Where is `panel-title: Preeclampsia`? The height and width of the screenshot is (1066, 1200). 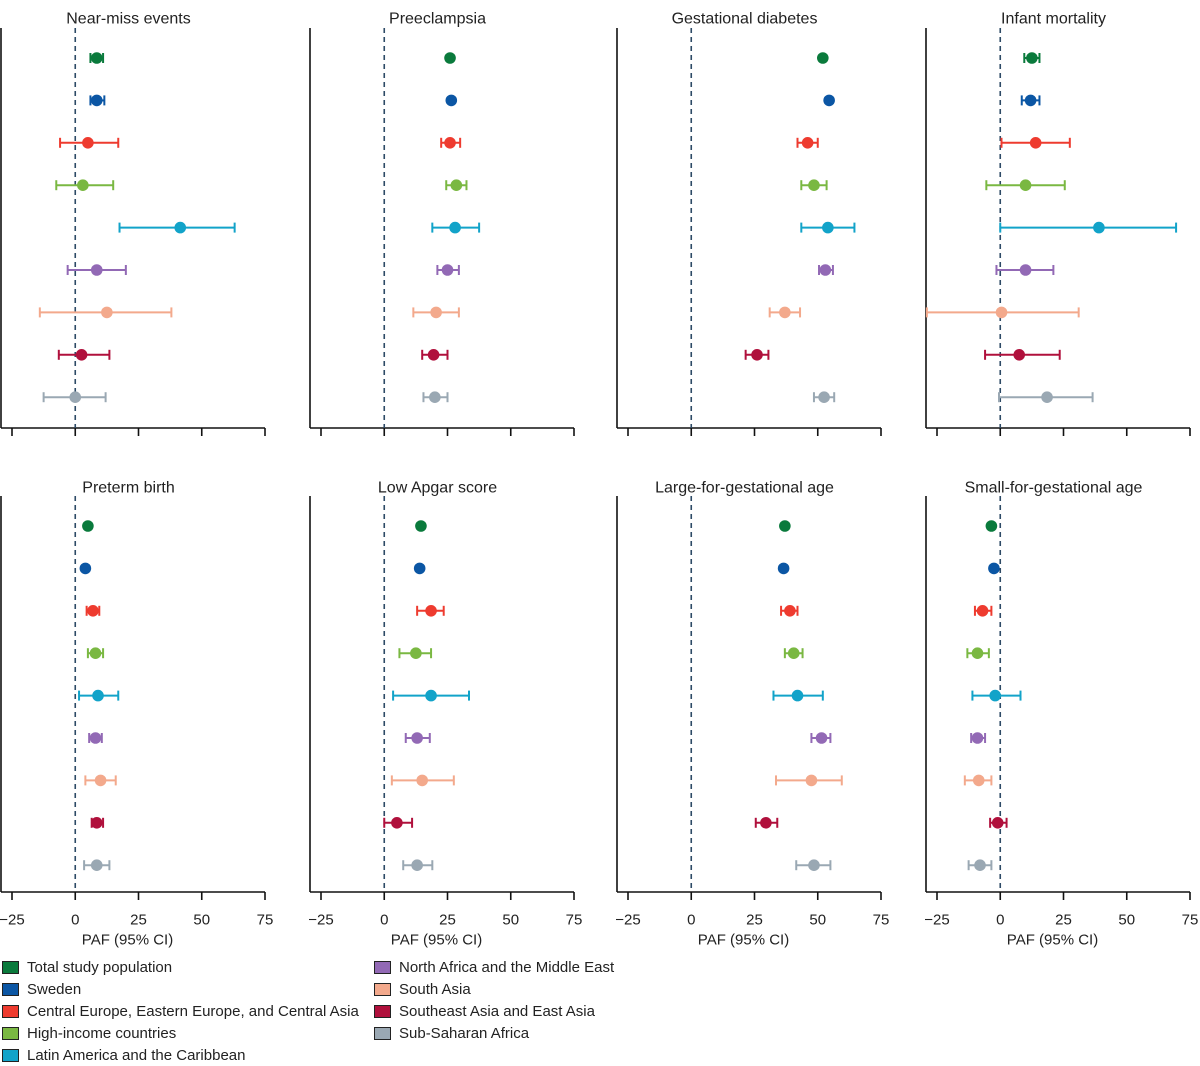 panel-title: Preeclampsia is located at coordinates (437, 18).